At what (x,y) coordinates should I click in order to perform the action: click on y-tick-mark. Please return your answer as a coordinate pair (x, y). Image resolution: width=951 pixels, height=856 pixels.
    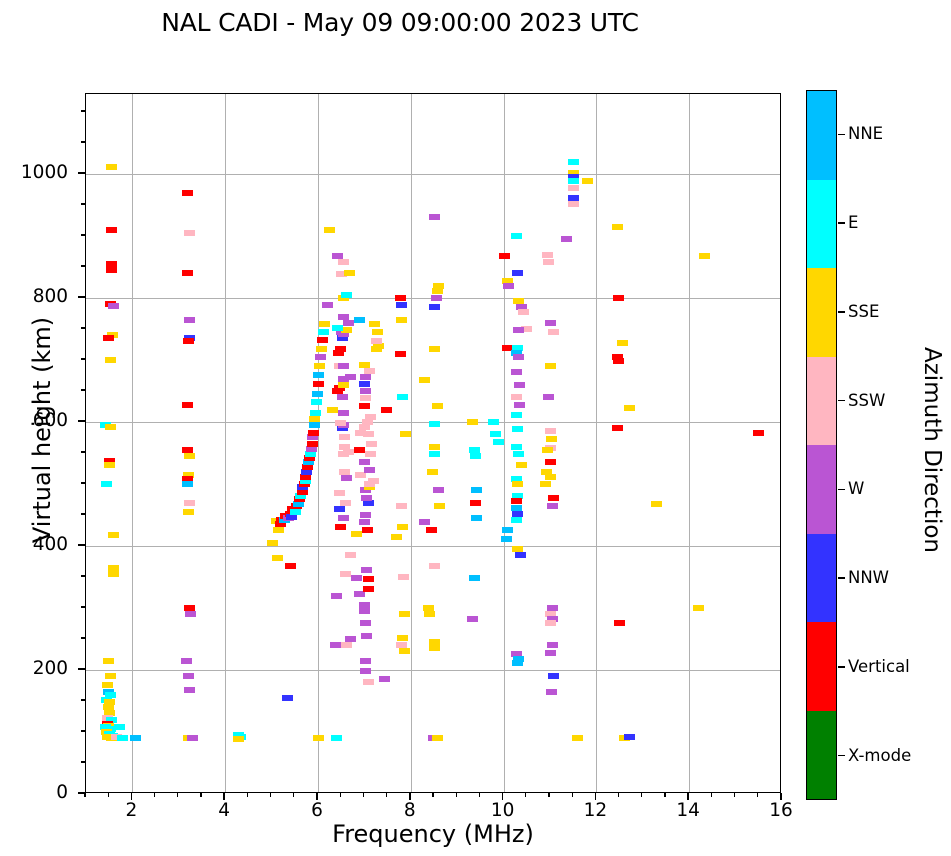
    Looking at the image, I should click on (81, 545).